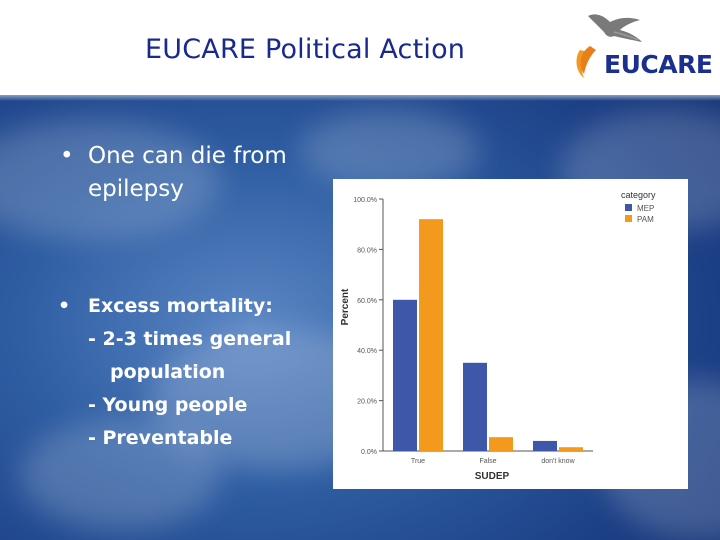  I want to click on y-tick-label: 100.0%, so click(365, 200).